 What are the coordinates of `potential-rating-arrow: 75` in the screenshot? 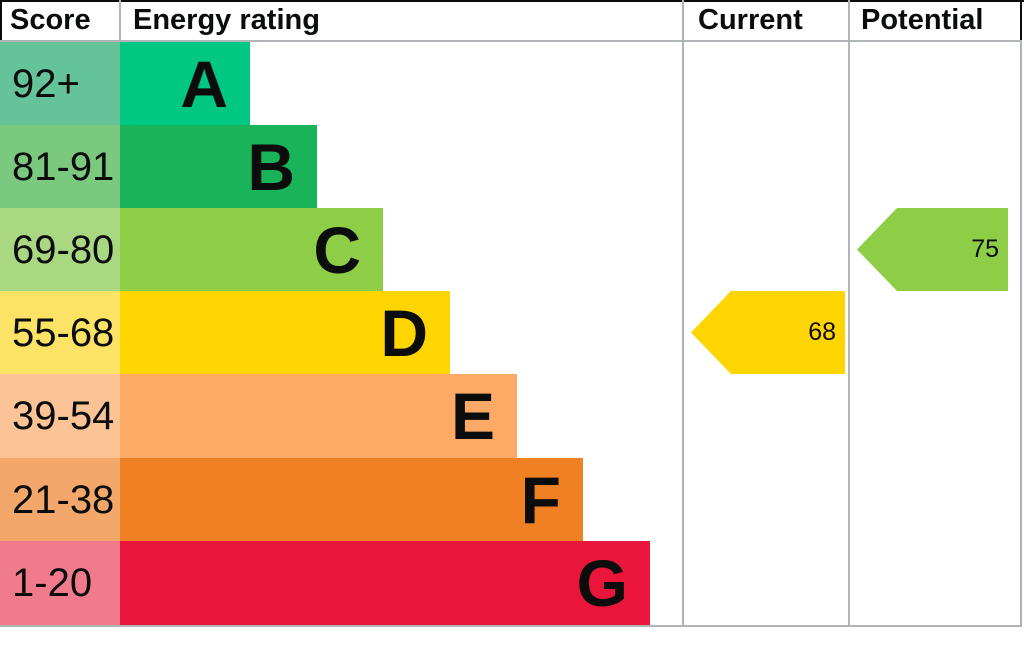 It's located at (932, 249).